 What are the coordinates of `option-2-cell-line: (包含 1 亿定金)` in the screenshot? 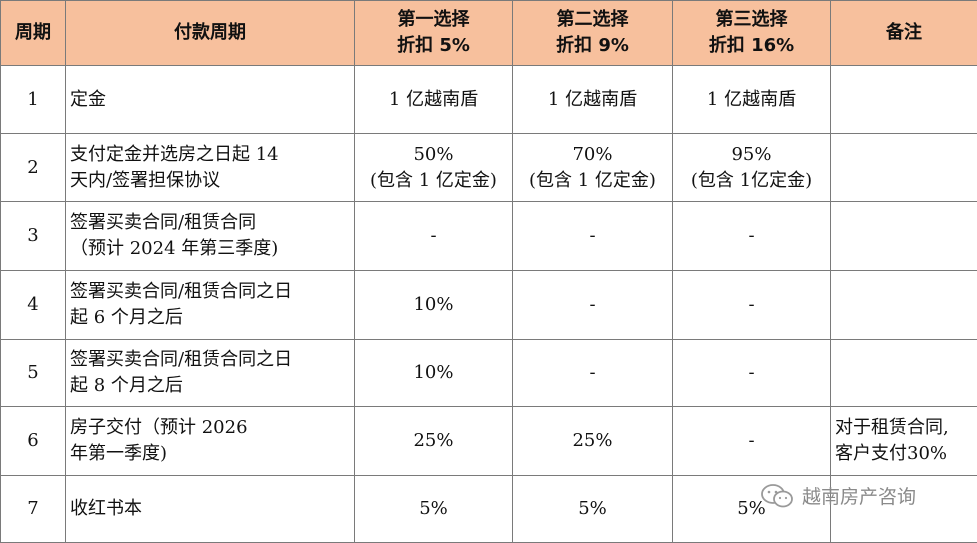 It's located at (592, 181).